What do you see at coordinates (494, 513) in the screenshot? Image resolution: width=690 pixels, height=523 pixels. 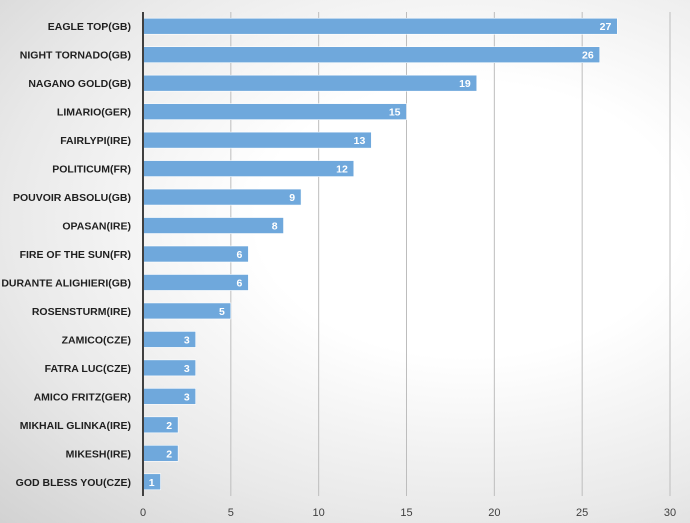 I see `x-tick-label-20: 20` at bounding box center [494, 513].